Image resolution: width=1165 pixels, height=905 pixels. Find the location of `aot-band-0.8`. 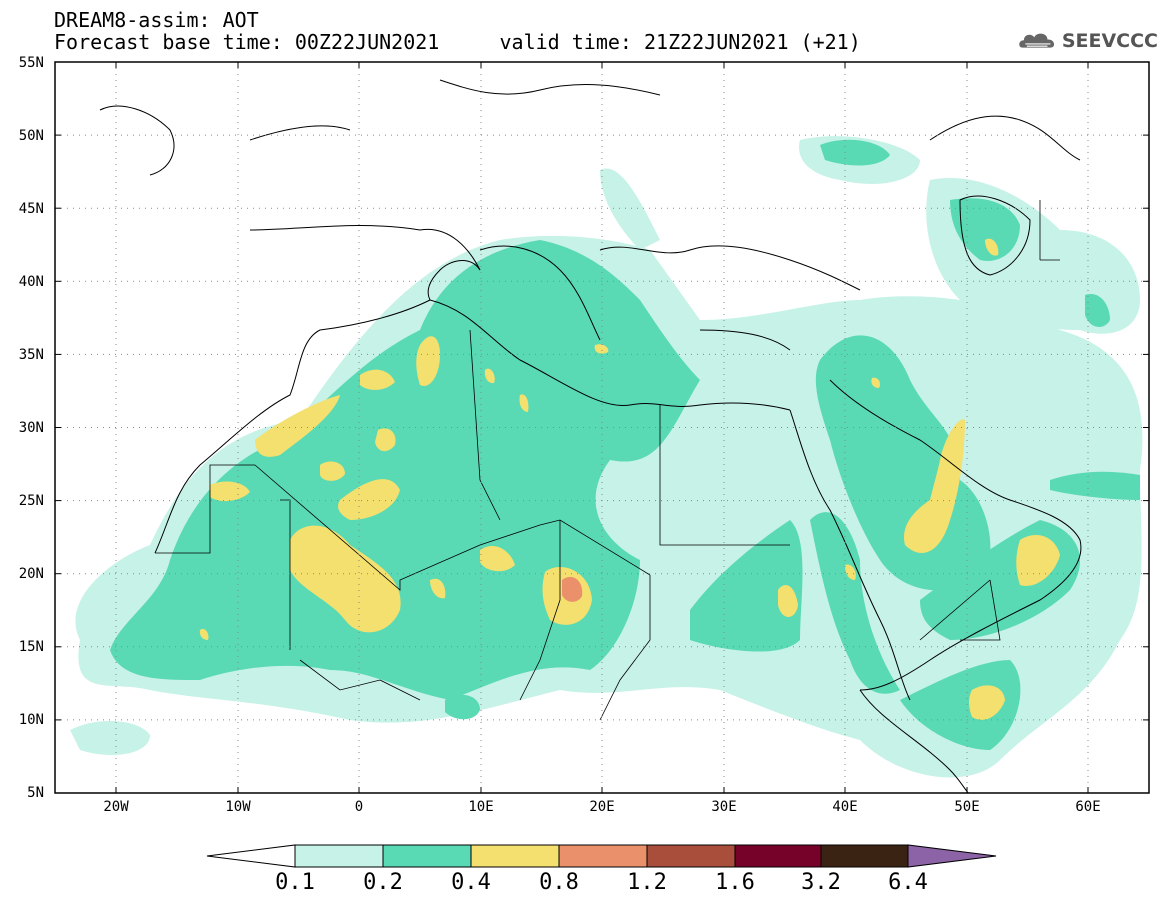

aot-band-0.8 is located at coordinates (572, 589).